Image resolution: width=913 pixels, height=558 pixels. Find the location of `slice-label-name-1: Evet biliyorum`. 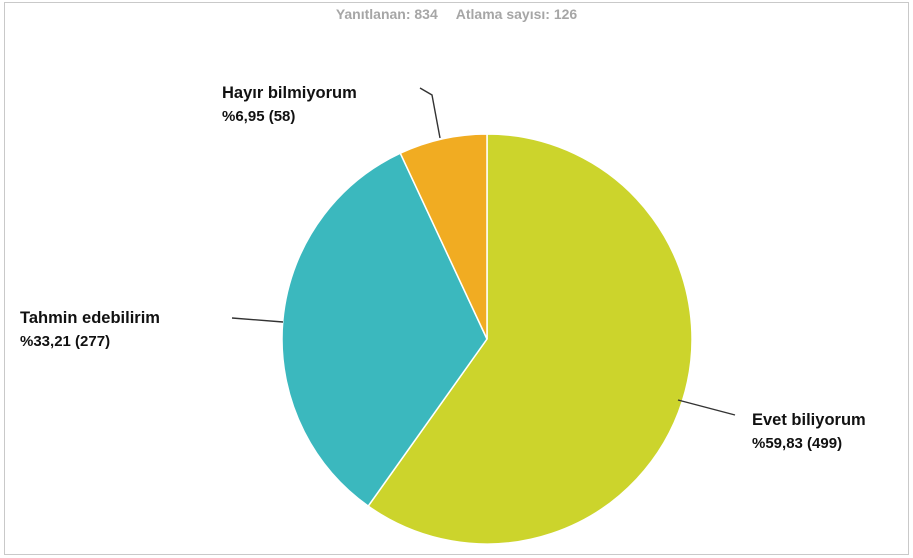

slice-label-name-1: Evet biliyorum is located at coordinates (809, 420).